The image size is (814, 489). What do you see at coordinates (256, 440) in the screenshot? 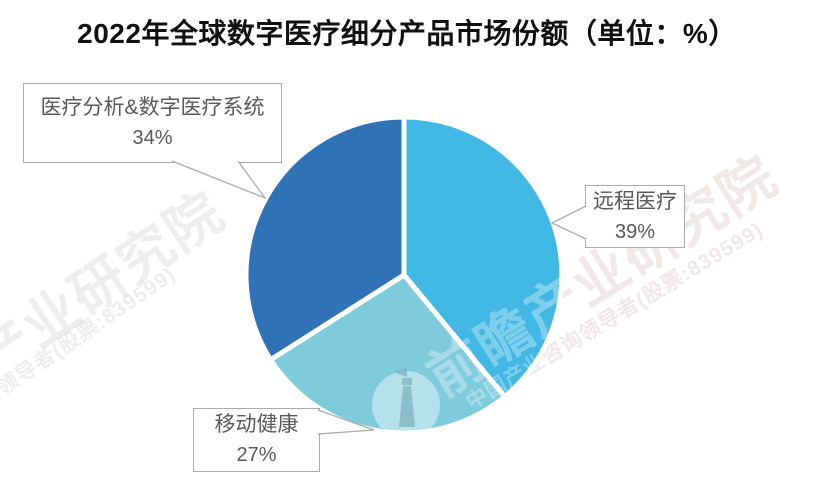
I see `callout-label-mobile-health: 移动健康 27%` at bounding box center [256, 440].